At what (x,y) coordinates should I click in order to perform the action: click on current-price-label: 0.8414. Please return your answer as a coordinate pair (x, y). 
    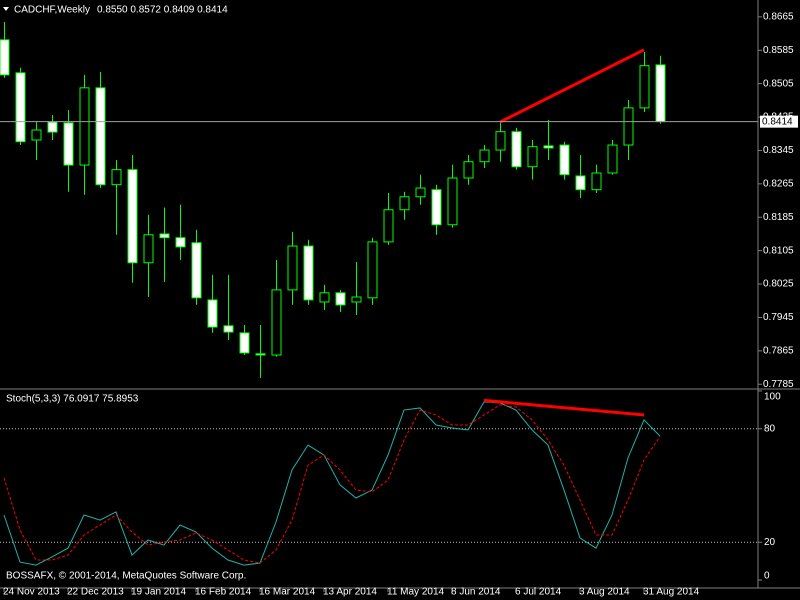
    Looking at the image, I should click on (777, 121).